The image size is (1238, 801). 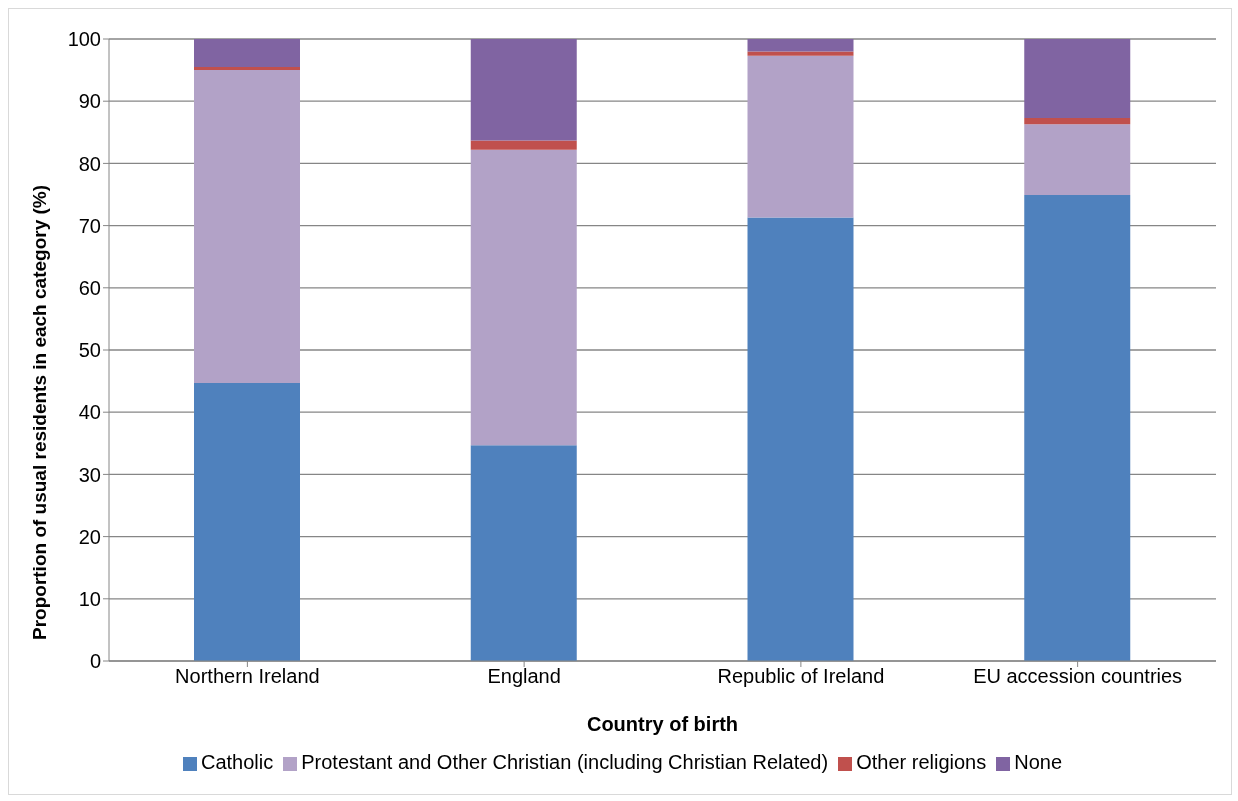 What do you see at coordinates (89, 287) in the screenshot?
I see `y-tick-label: 60` at bounding box center [89, 287].